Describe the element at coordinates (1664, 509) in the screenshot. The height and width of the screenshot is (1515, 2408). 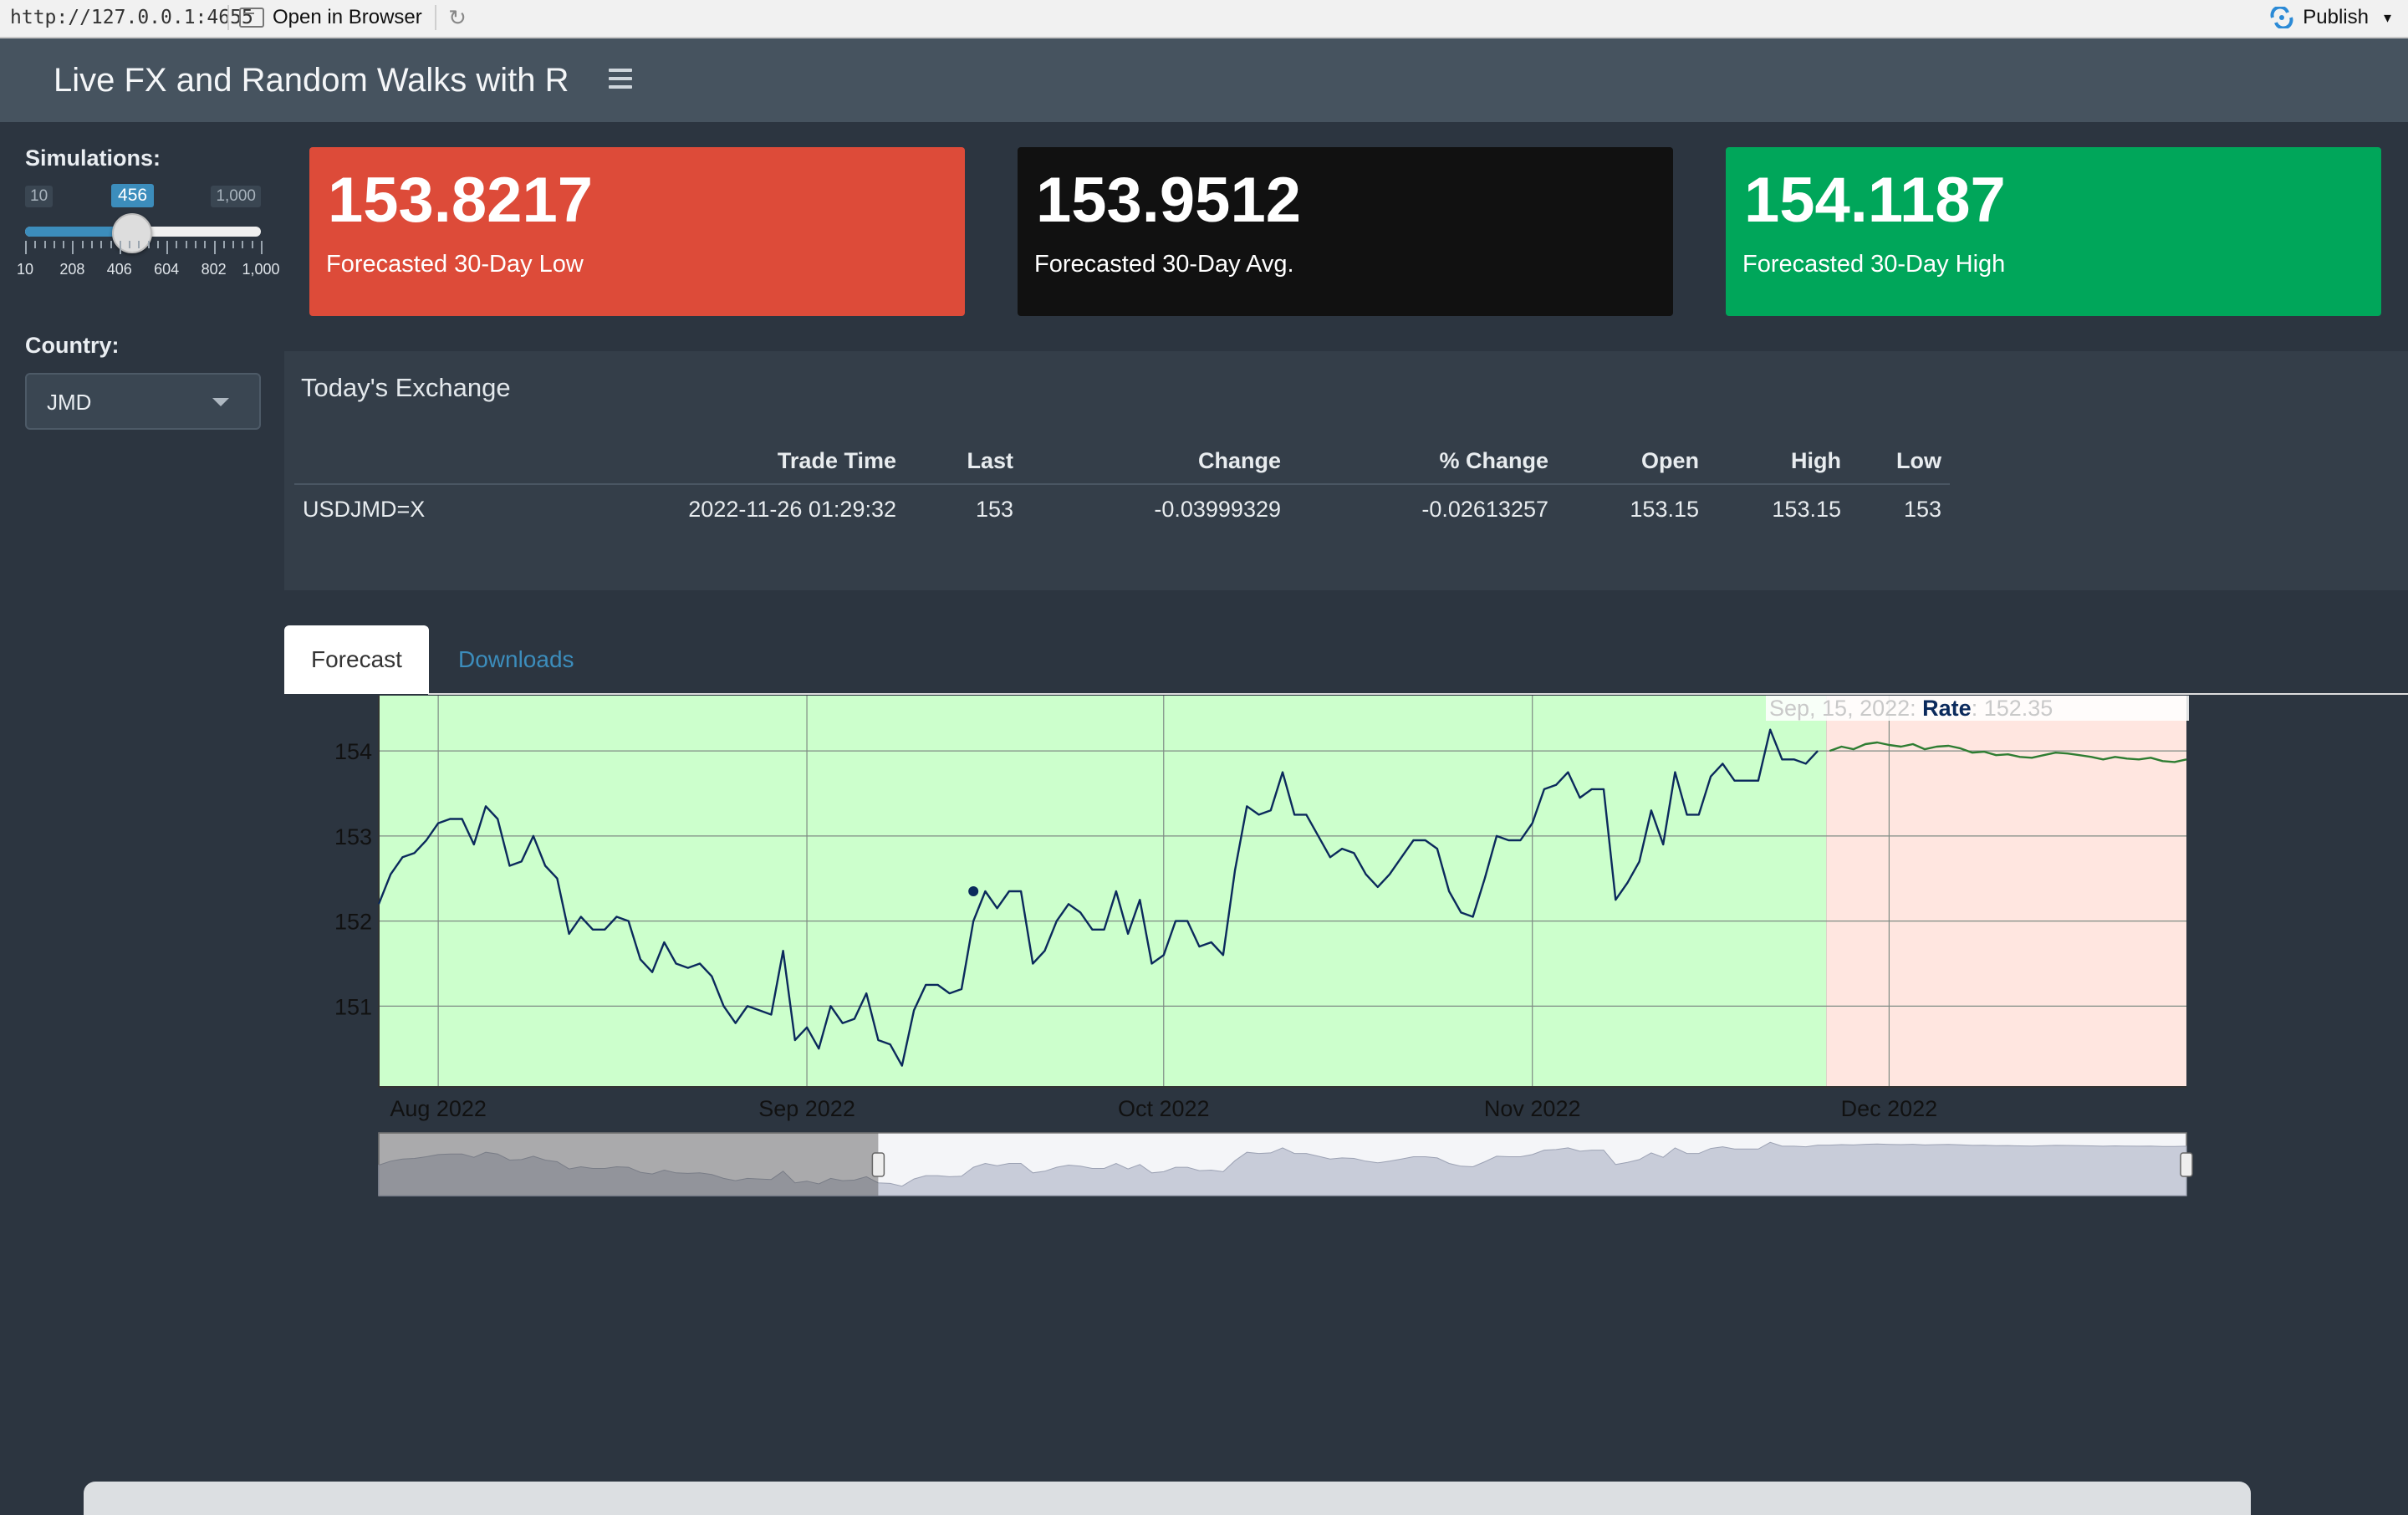
I see `cell-open: 153.15` at that location.